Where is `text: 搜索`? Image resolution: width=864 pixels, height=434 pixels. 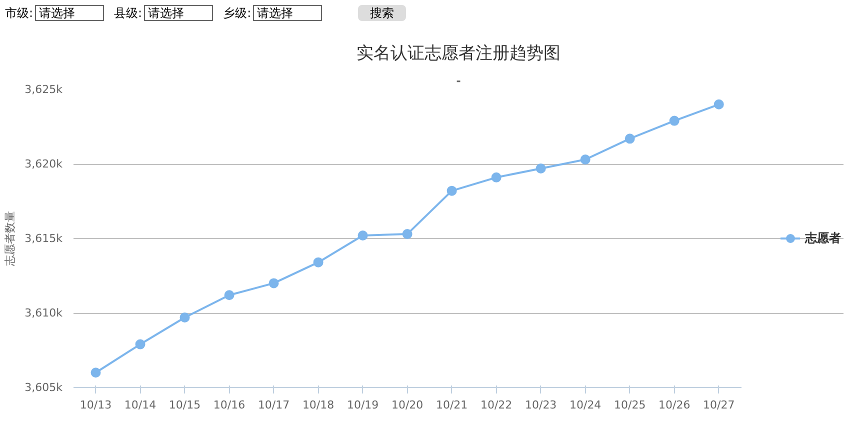
text: 搜索 is located at coordinates (382, 13).